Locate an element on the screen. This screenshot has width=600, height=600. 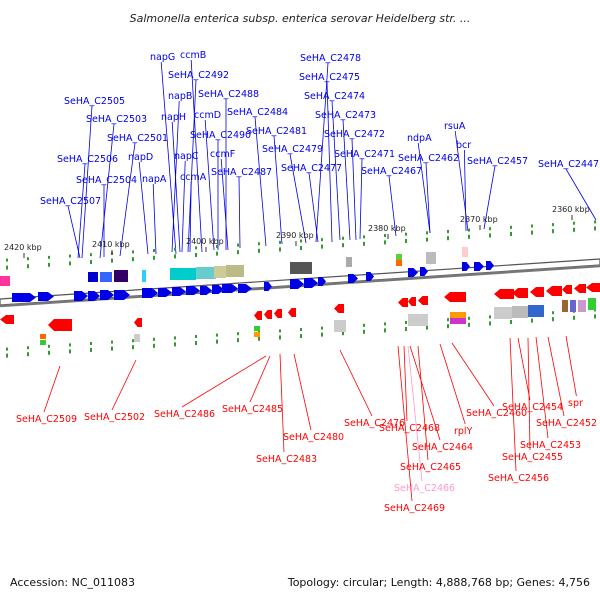
gene-label-bottom: SeHA_C2466 is located at coordinates (424, 488).